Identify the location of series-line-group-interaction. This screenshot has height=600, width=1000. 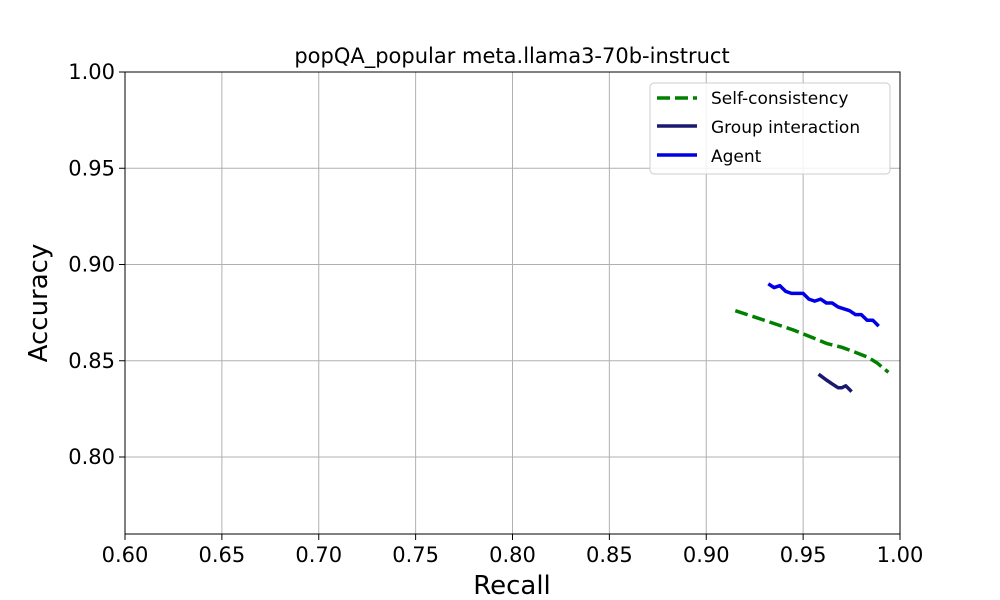
(835, 382).